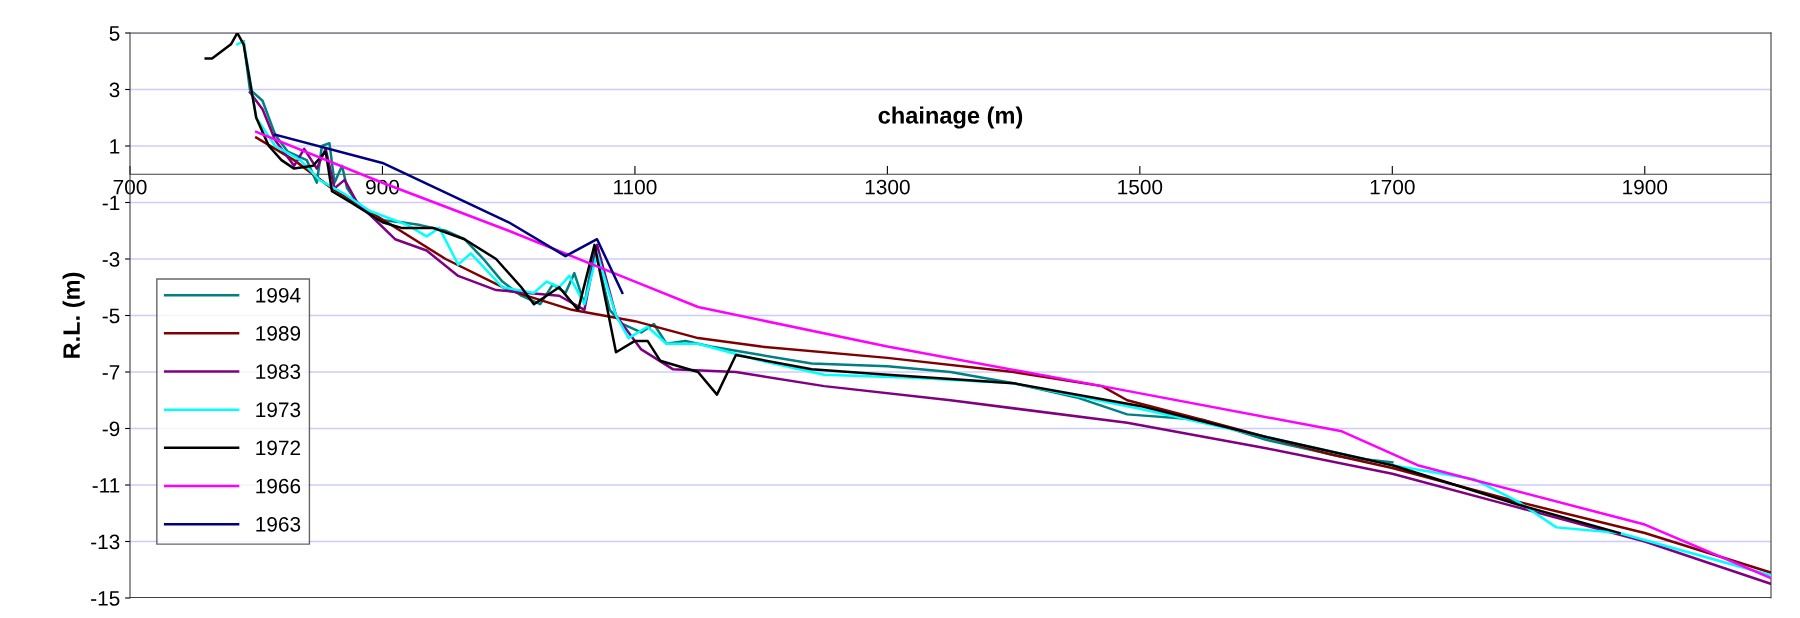  I want to click on y-tick-label: -5, so click(111, 316).